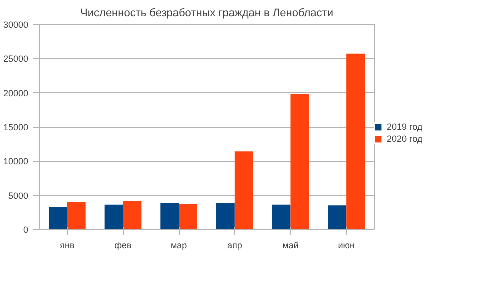  Describe the element at coordinates (26, 230) in the screenshot. I see `y-tick-label: 0` at that location.